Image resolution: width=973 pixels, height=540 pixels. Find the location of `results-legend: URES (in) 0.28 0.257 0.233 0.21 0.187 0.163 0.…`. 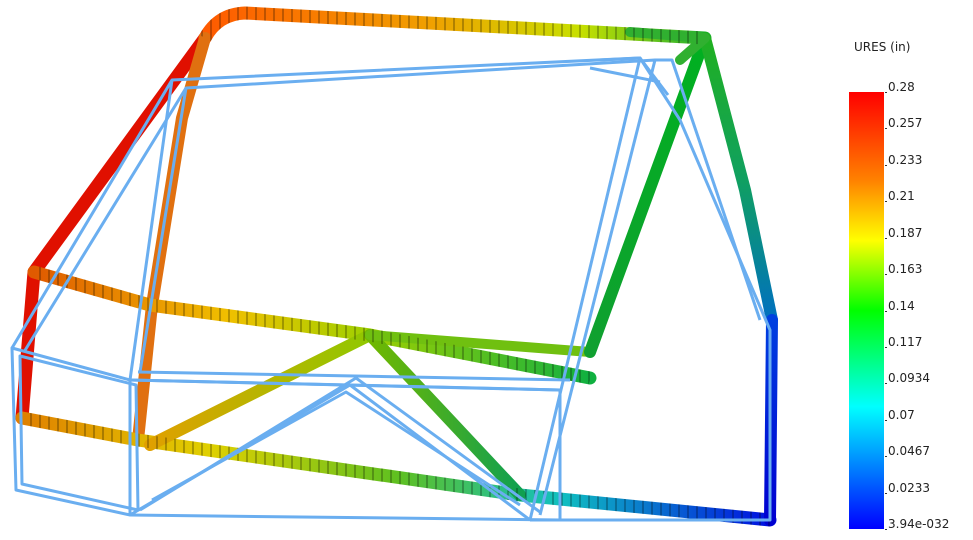

results-legend: URES (in) 0.28 0.257 0.233 0.21 0.187 0.163 0.… is located at coordinates (906, 268).